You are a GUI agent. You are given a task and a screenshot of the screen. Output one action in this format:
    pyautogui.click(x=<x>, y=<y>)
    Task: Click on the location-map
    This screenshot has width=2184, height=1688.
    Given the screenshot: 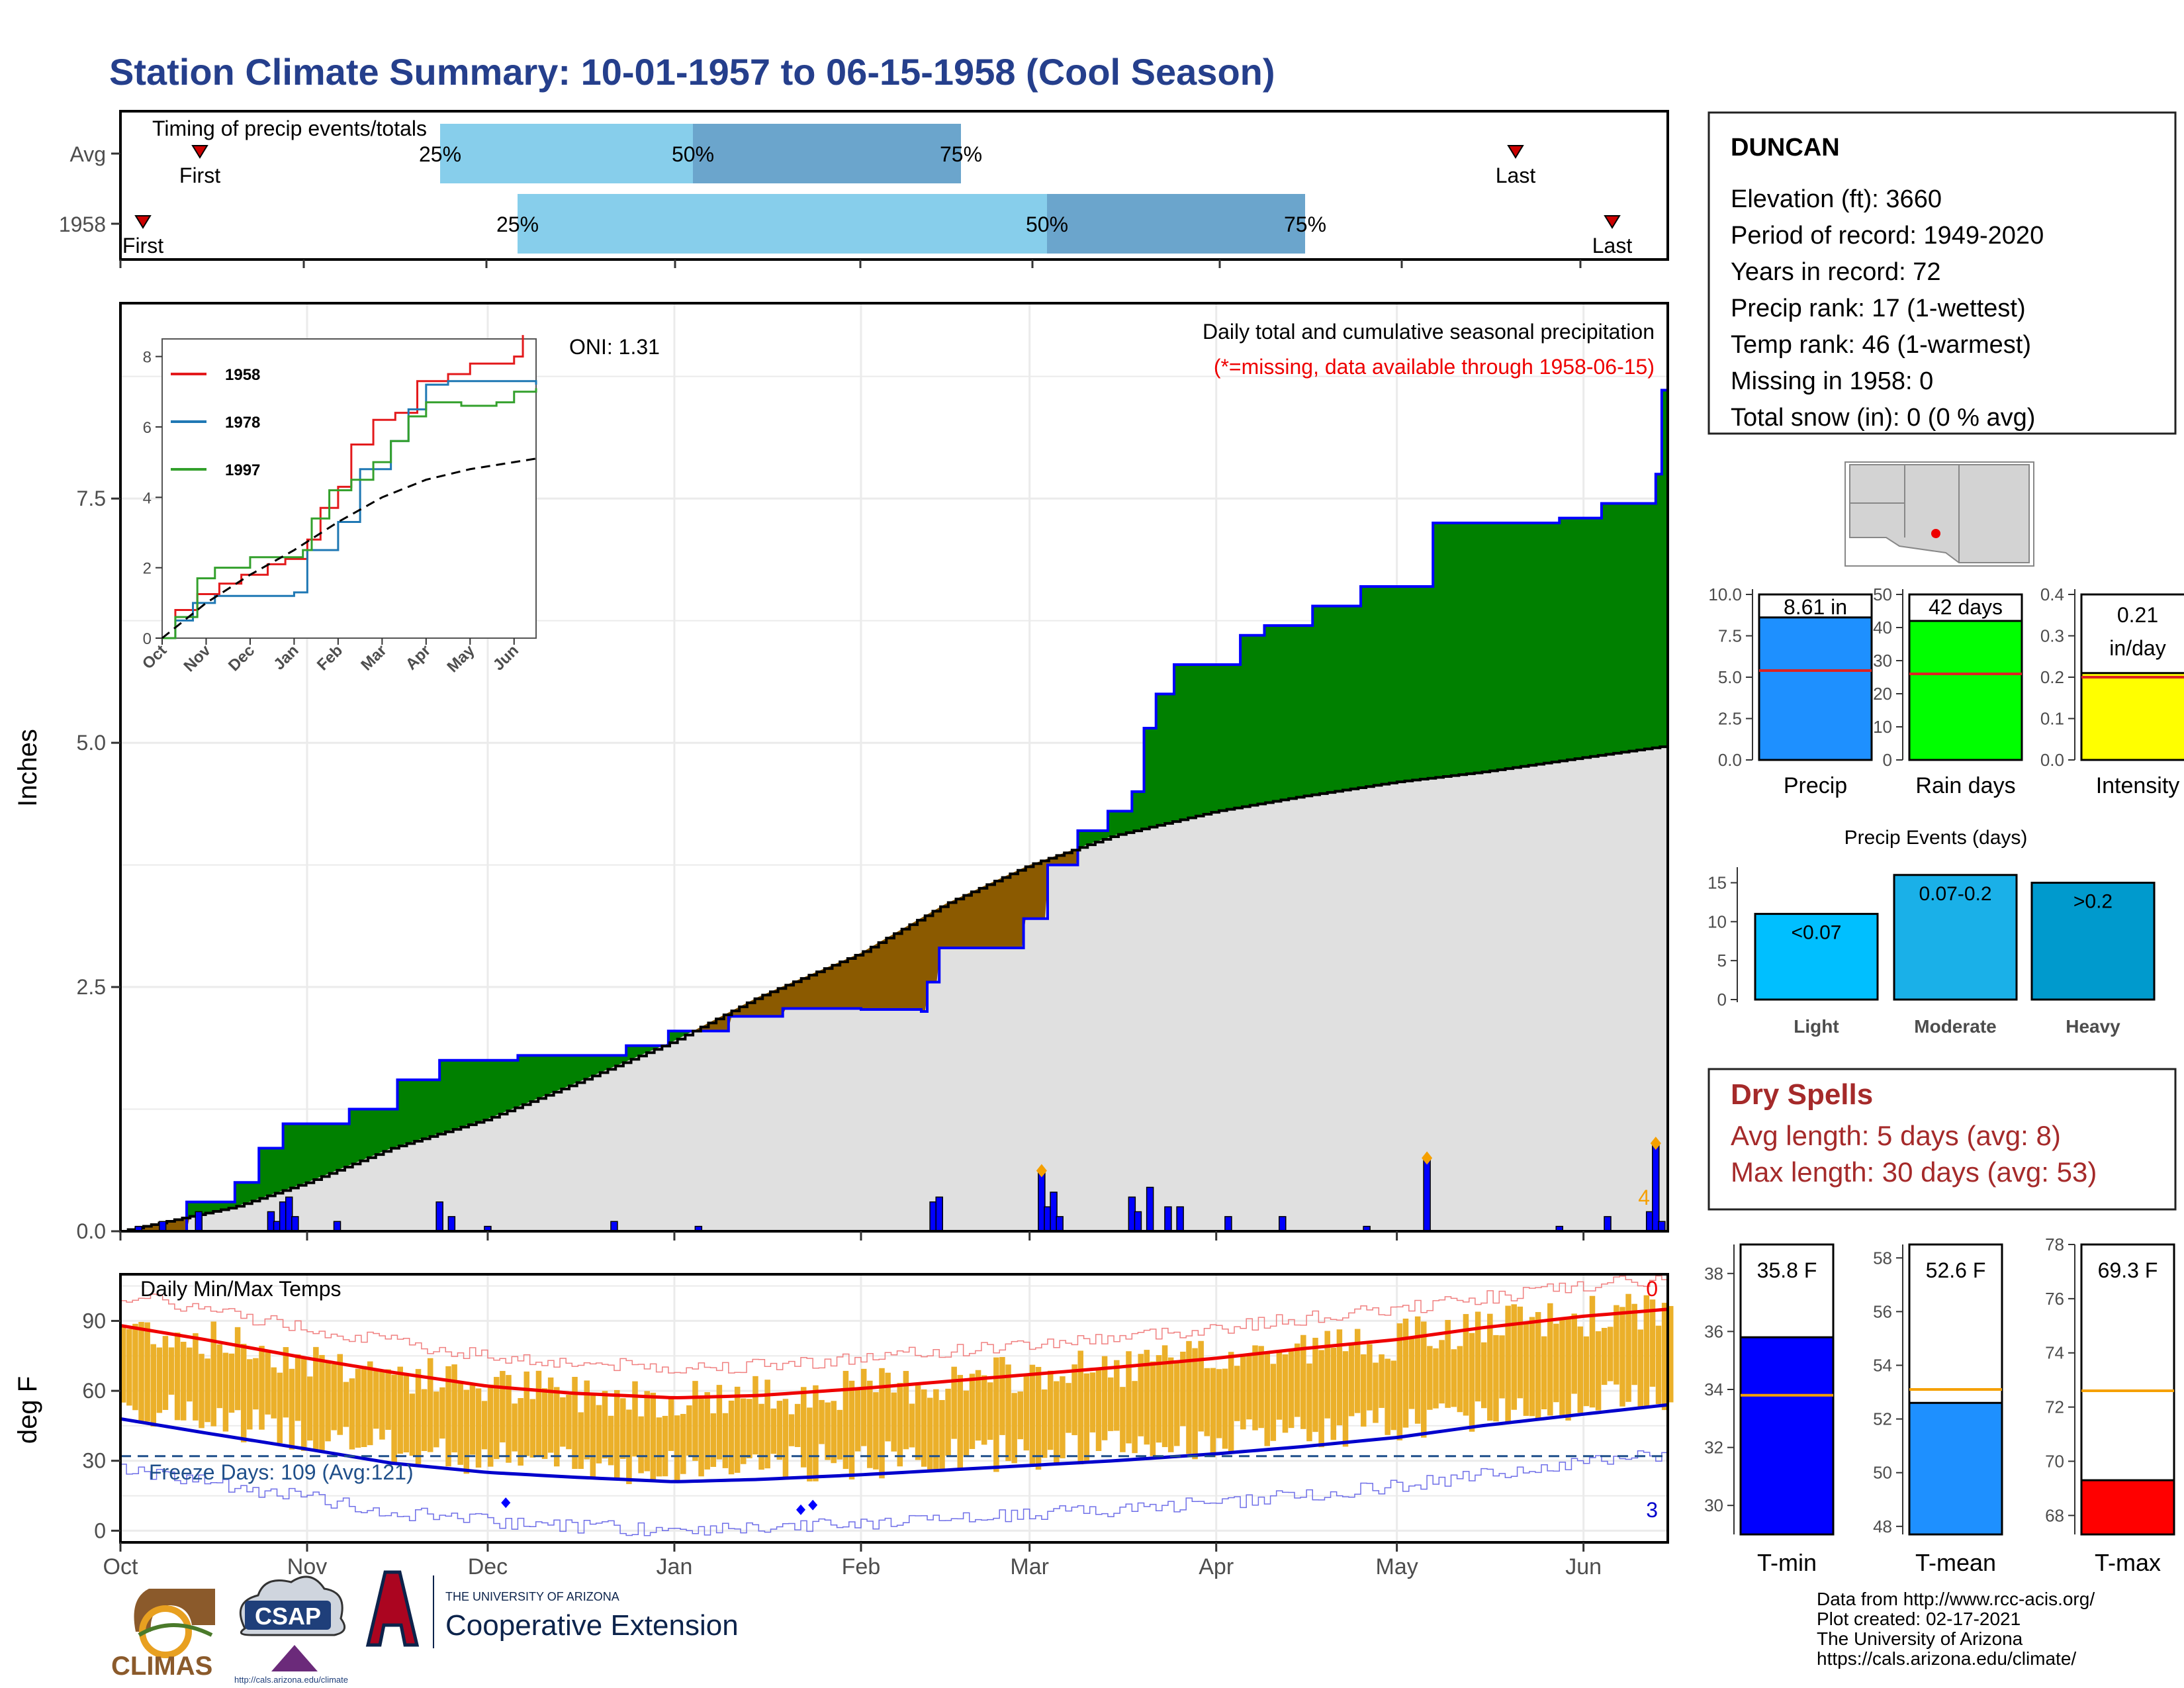 What is the action you would take?
    pyautogui.click(x=1939, y=514)
    